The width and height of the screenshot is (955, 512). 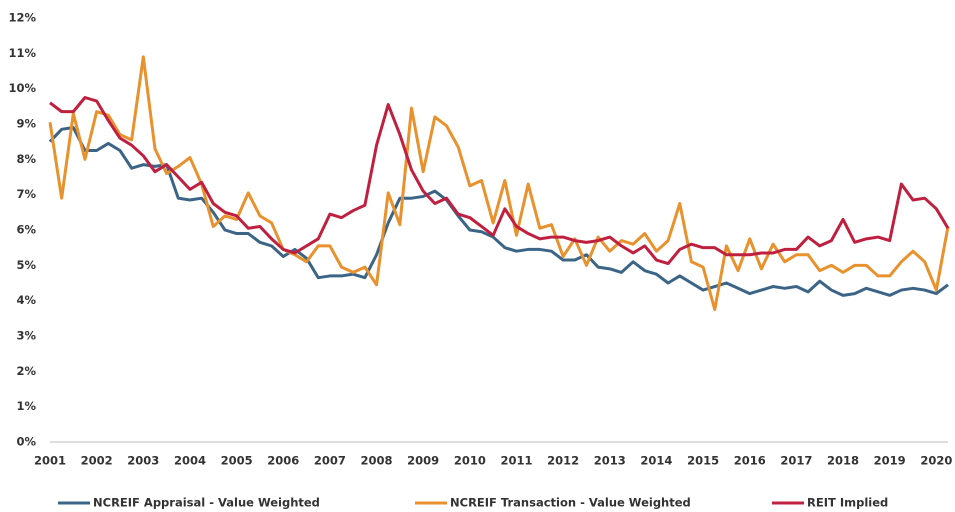 I want to click on x-tick-label: 2014, so click(x=656, y=461).